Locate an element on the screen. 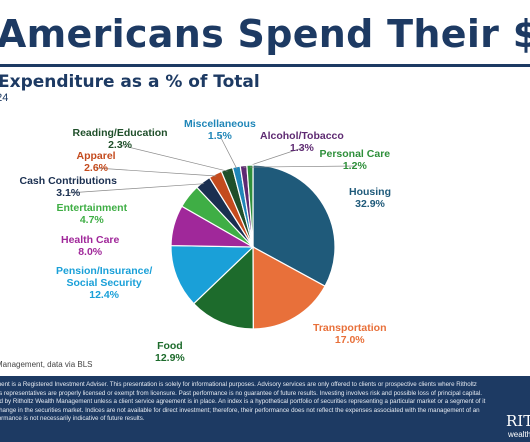 The height and width of the screenshot is (442, 530). pie-label: Food 12.9% is located at coordinates (170, 352).